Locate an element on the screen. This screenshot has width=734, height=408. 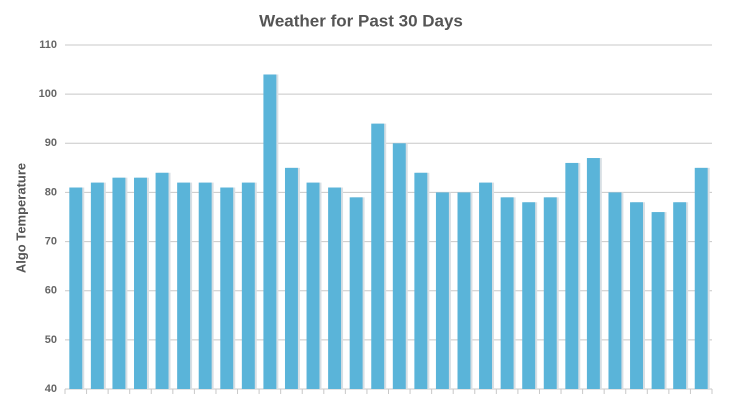
y-tick-label: 80 is located at coordinates (51, 192).